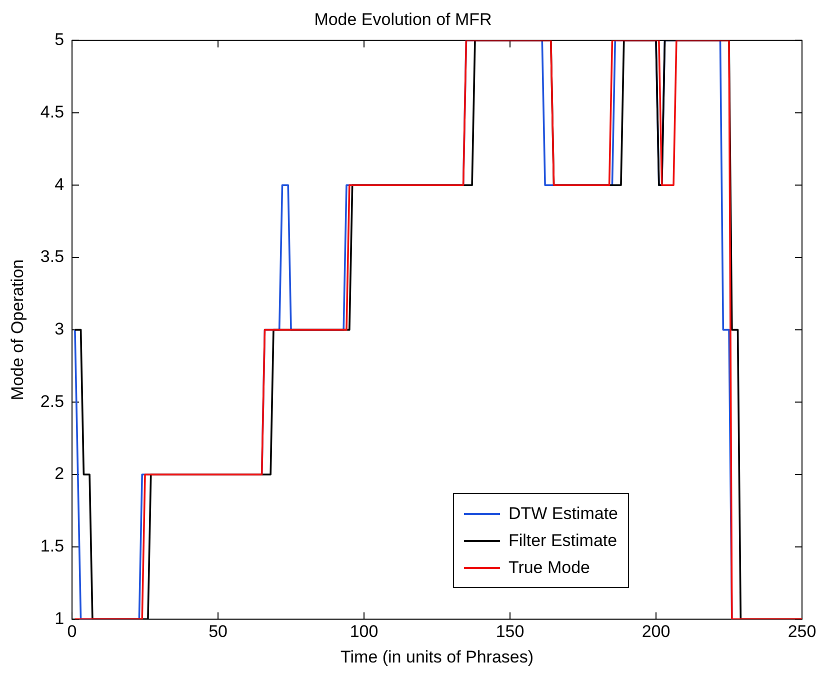 The height and width of the screenshot is (674, 824). I want to click on x-tick-label: 250, so click(802, 632).